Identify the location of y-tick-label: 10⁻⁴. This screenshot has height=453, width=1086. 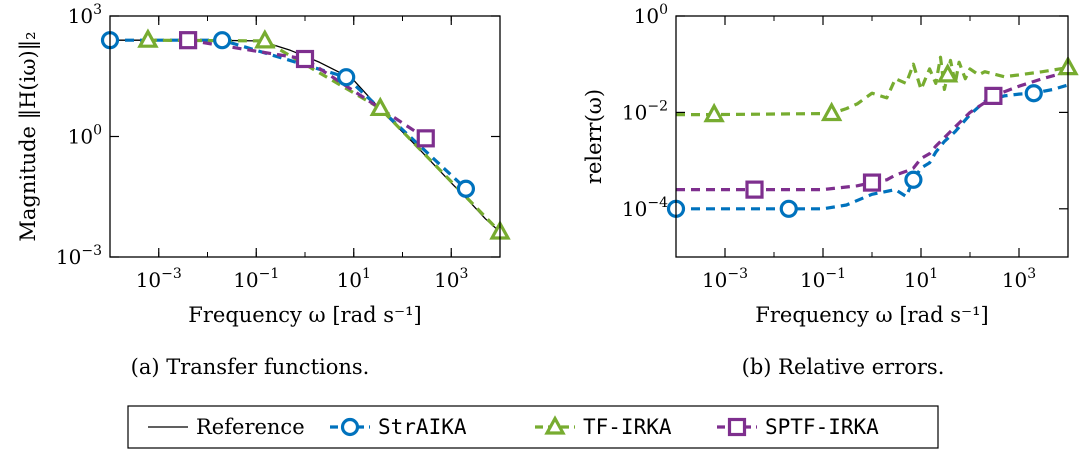
(645, 208).